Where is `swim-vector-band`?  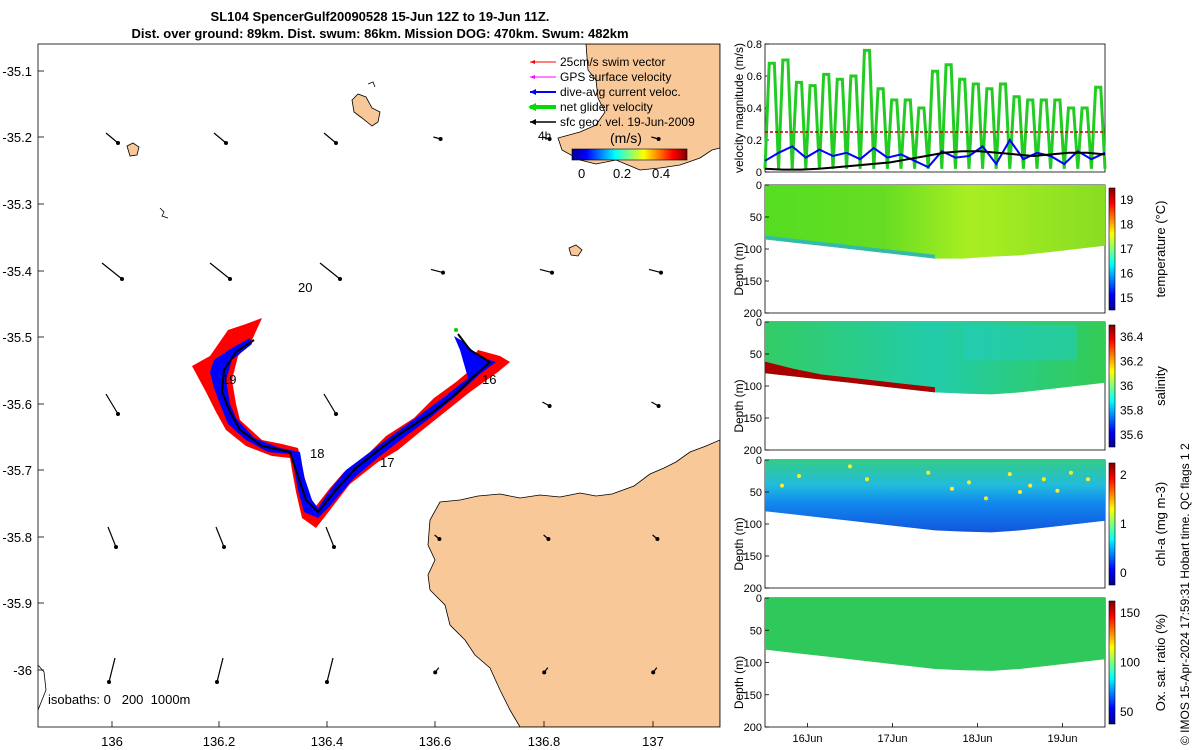
swim-vector-band is located at coordinates (351, 423).